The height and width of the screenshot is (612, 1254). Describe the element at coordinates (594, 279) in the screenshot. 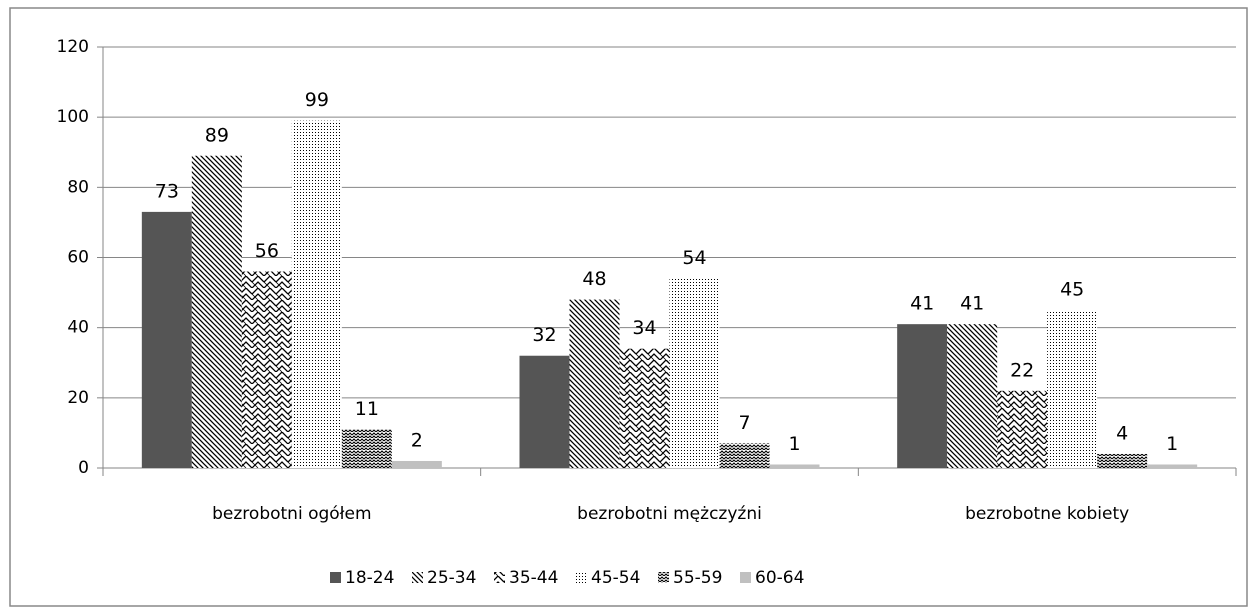

I see `data-label: 48` at that location.